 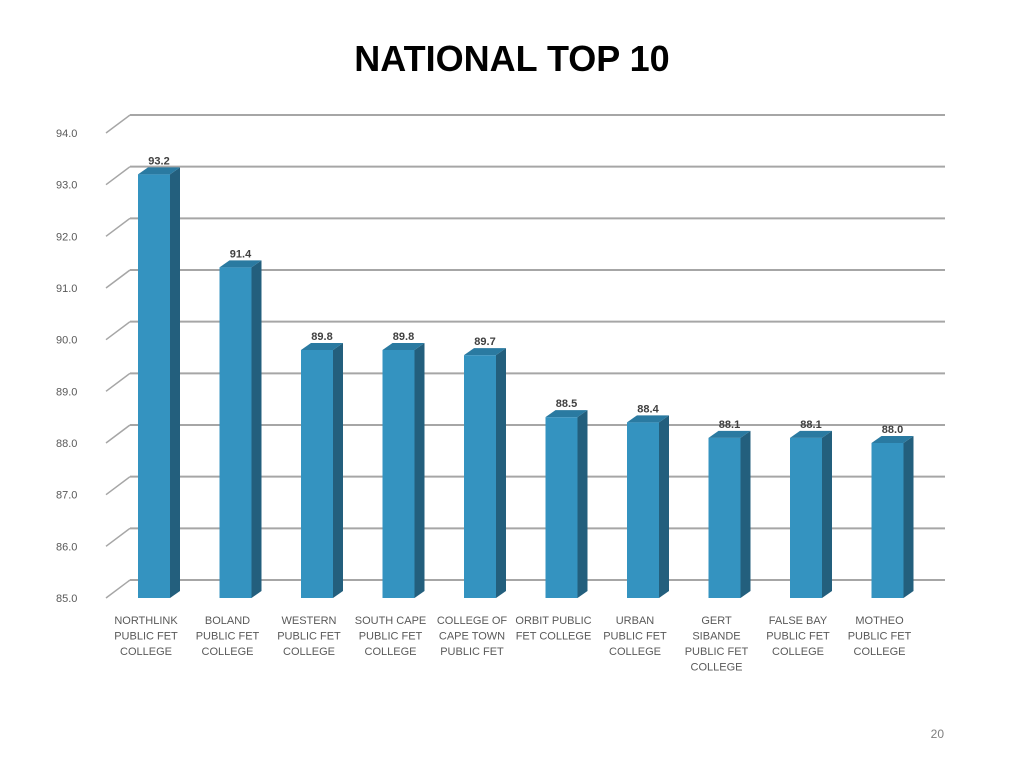 I want to click on data-label: 89.7, so click(x=484, y=342).